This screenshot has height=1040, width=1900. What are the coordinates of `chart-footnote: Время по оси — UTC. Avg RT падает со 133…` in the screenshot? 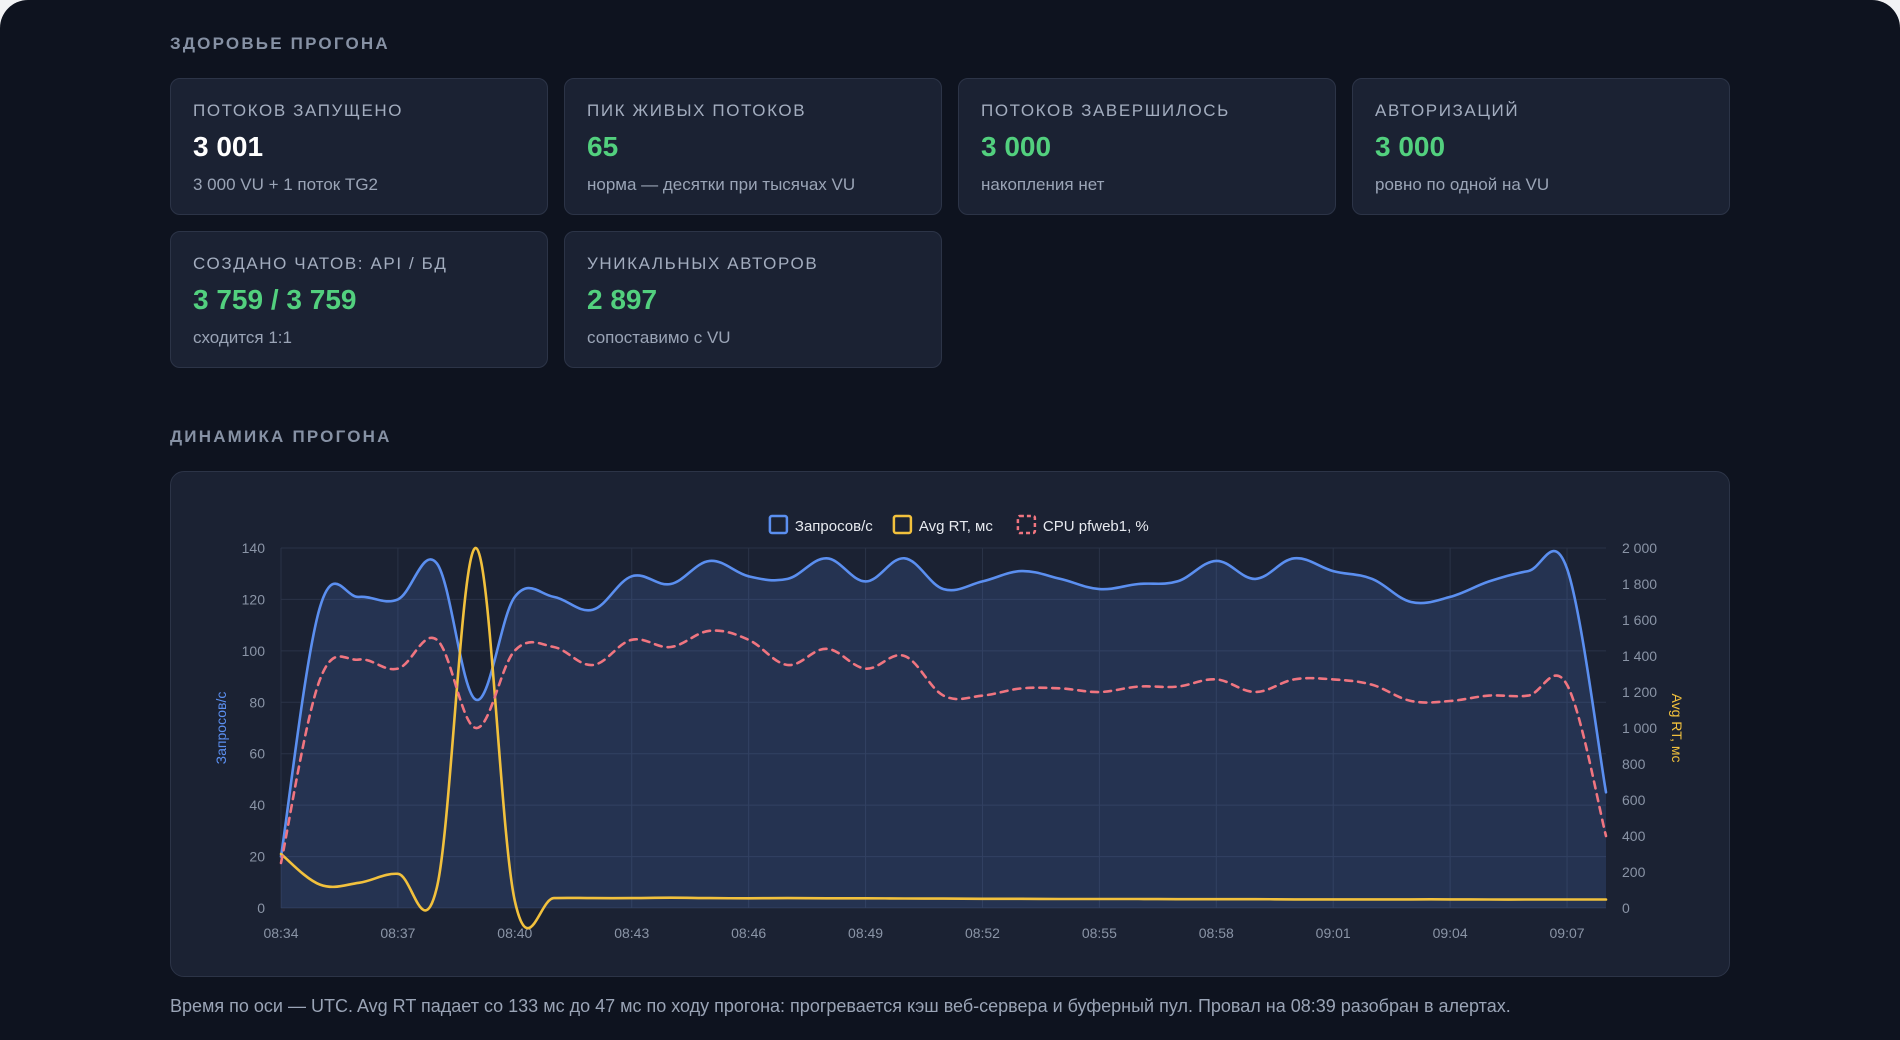 It's located at (840, 1006).